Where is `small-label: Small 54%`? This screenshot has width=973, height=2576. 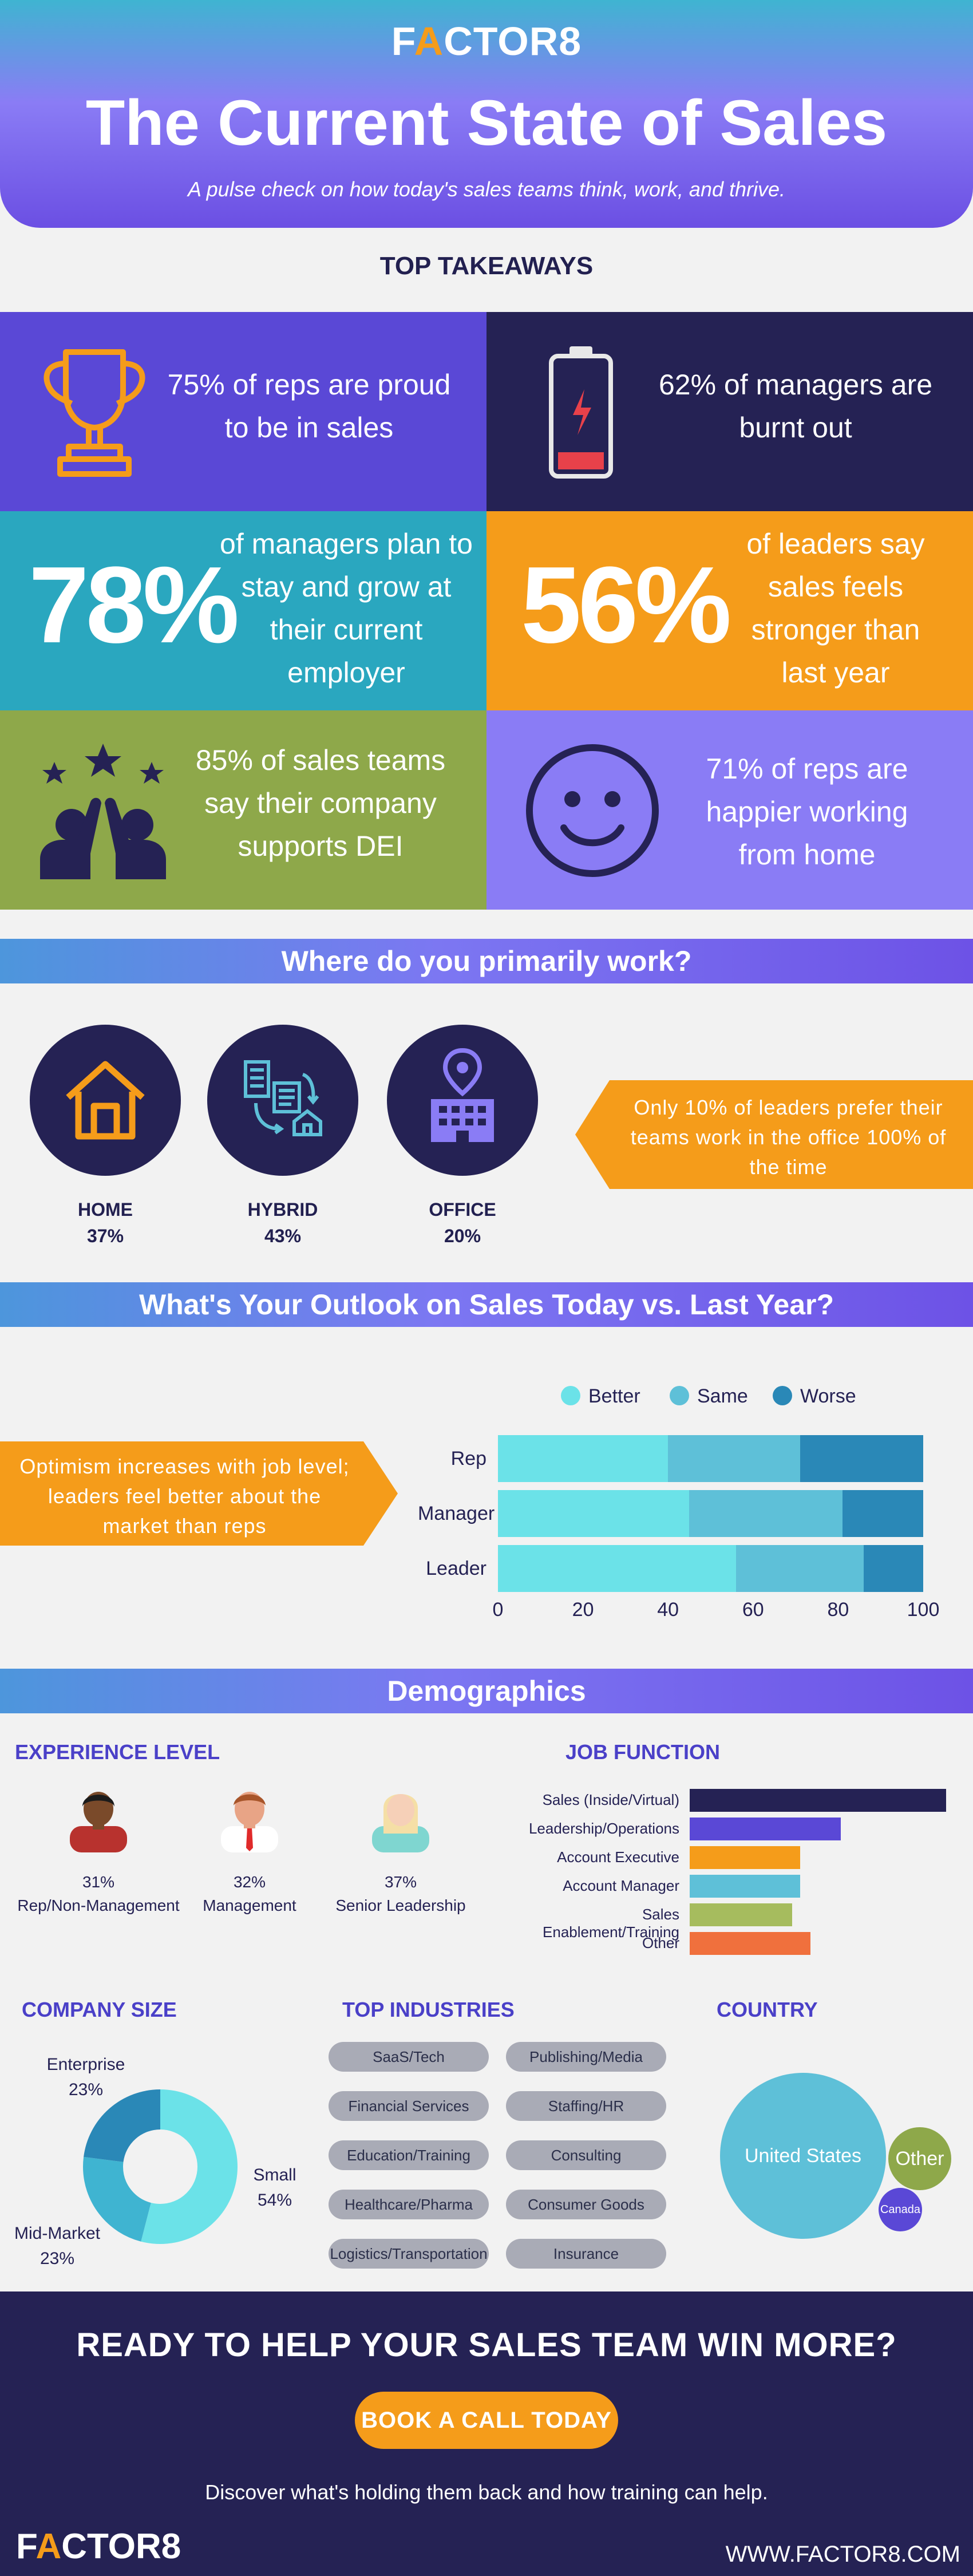
small-label: Small 54% is located at coordinates (274, 2188).